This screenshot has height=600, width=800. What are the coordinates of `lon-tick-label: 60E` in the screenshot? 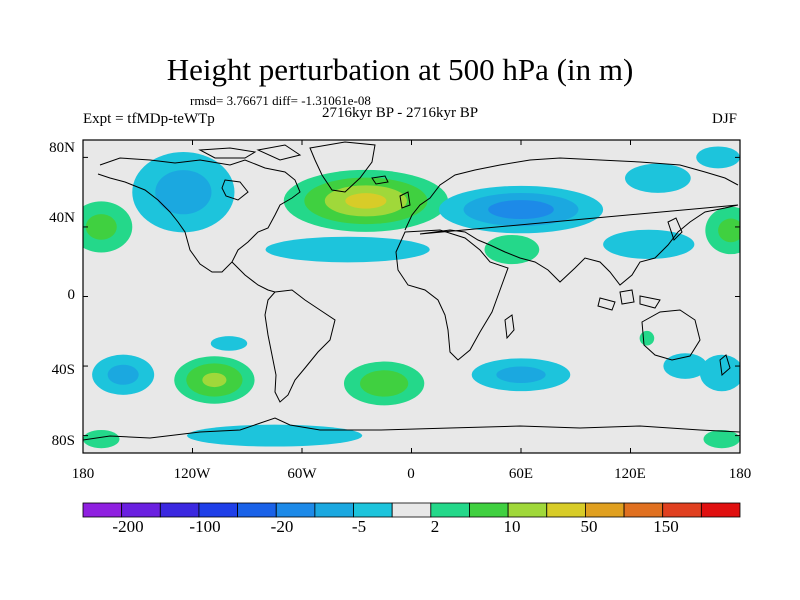 It's located at (521, 474).